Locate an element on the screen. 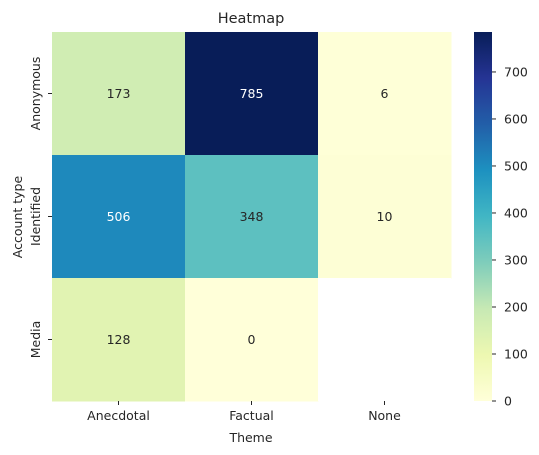 This screenshot has width=539, height=455. cell-value-label: 506 is located at coordinates (119, 216).